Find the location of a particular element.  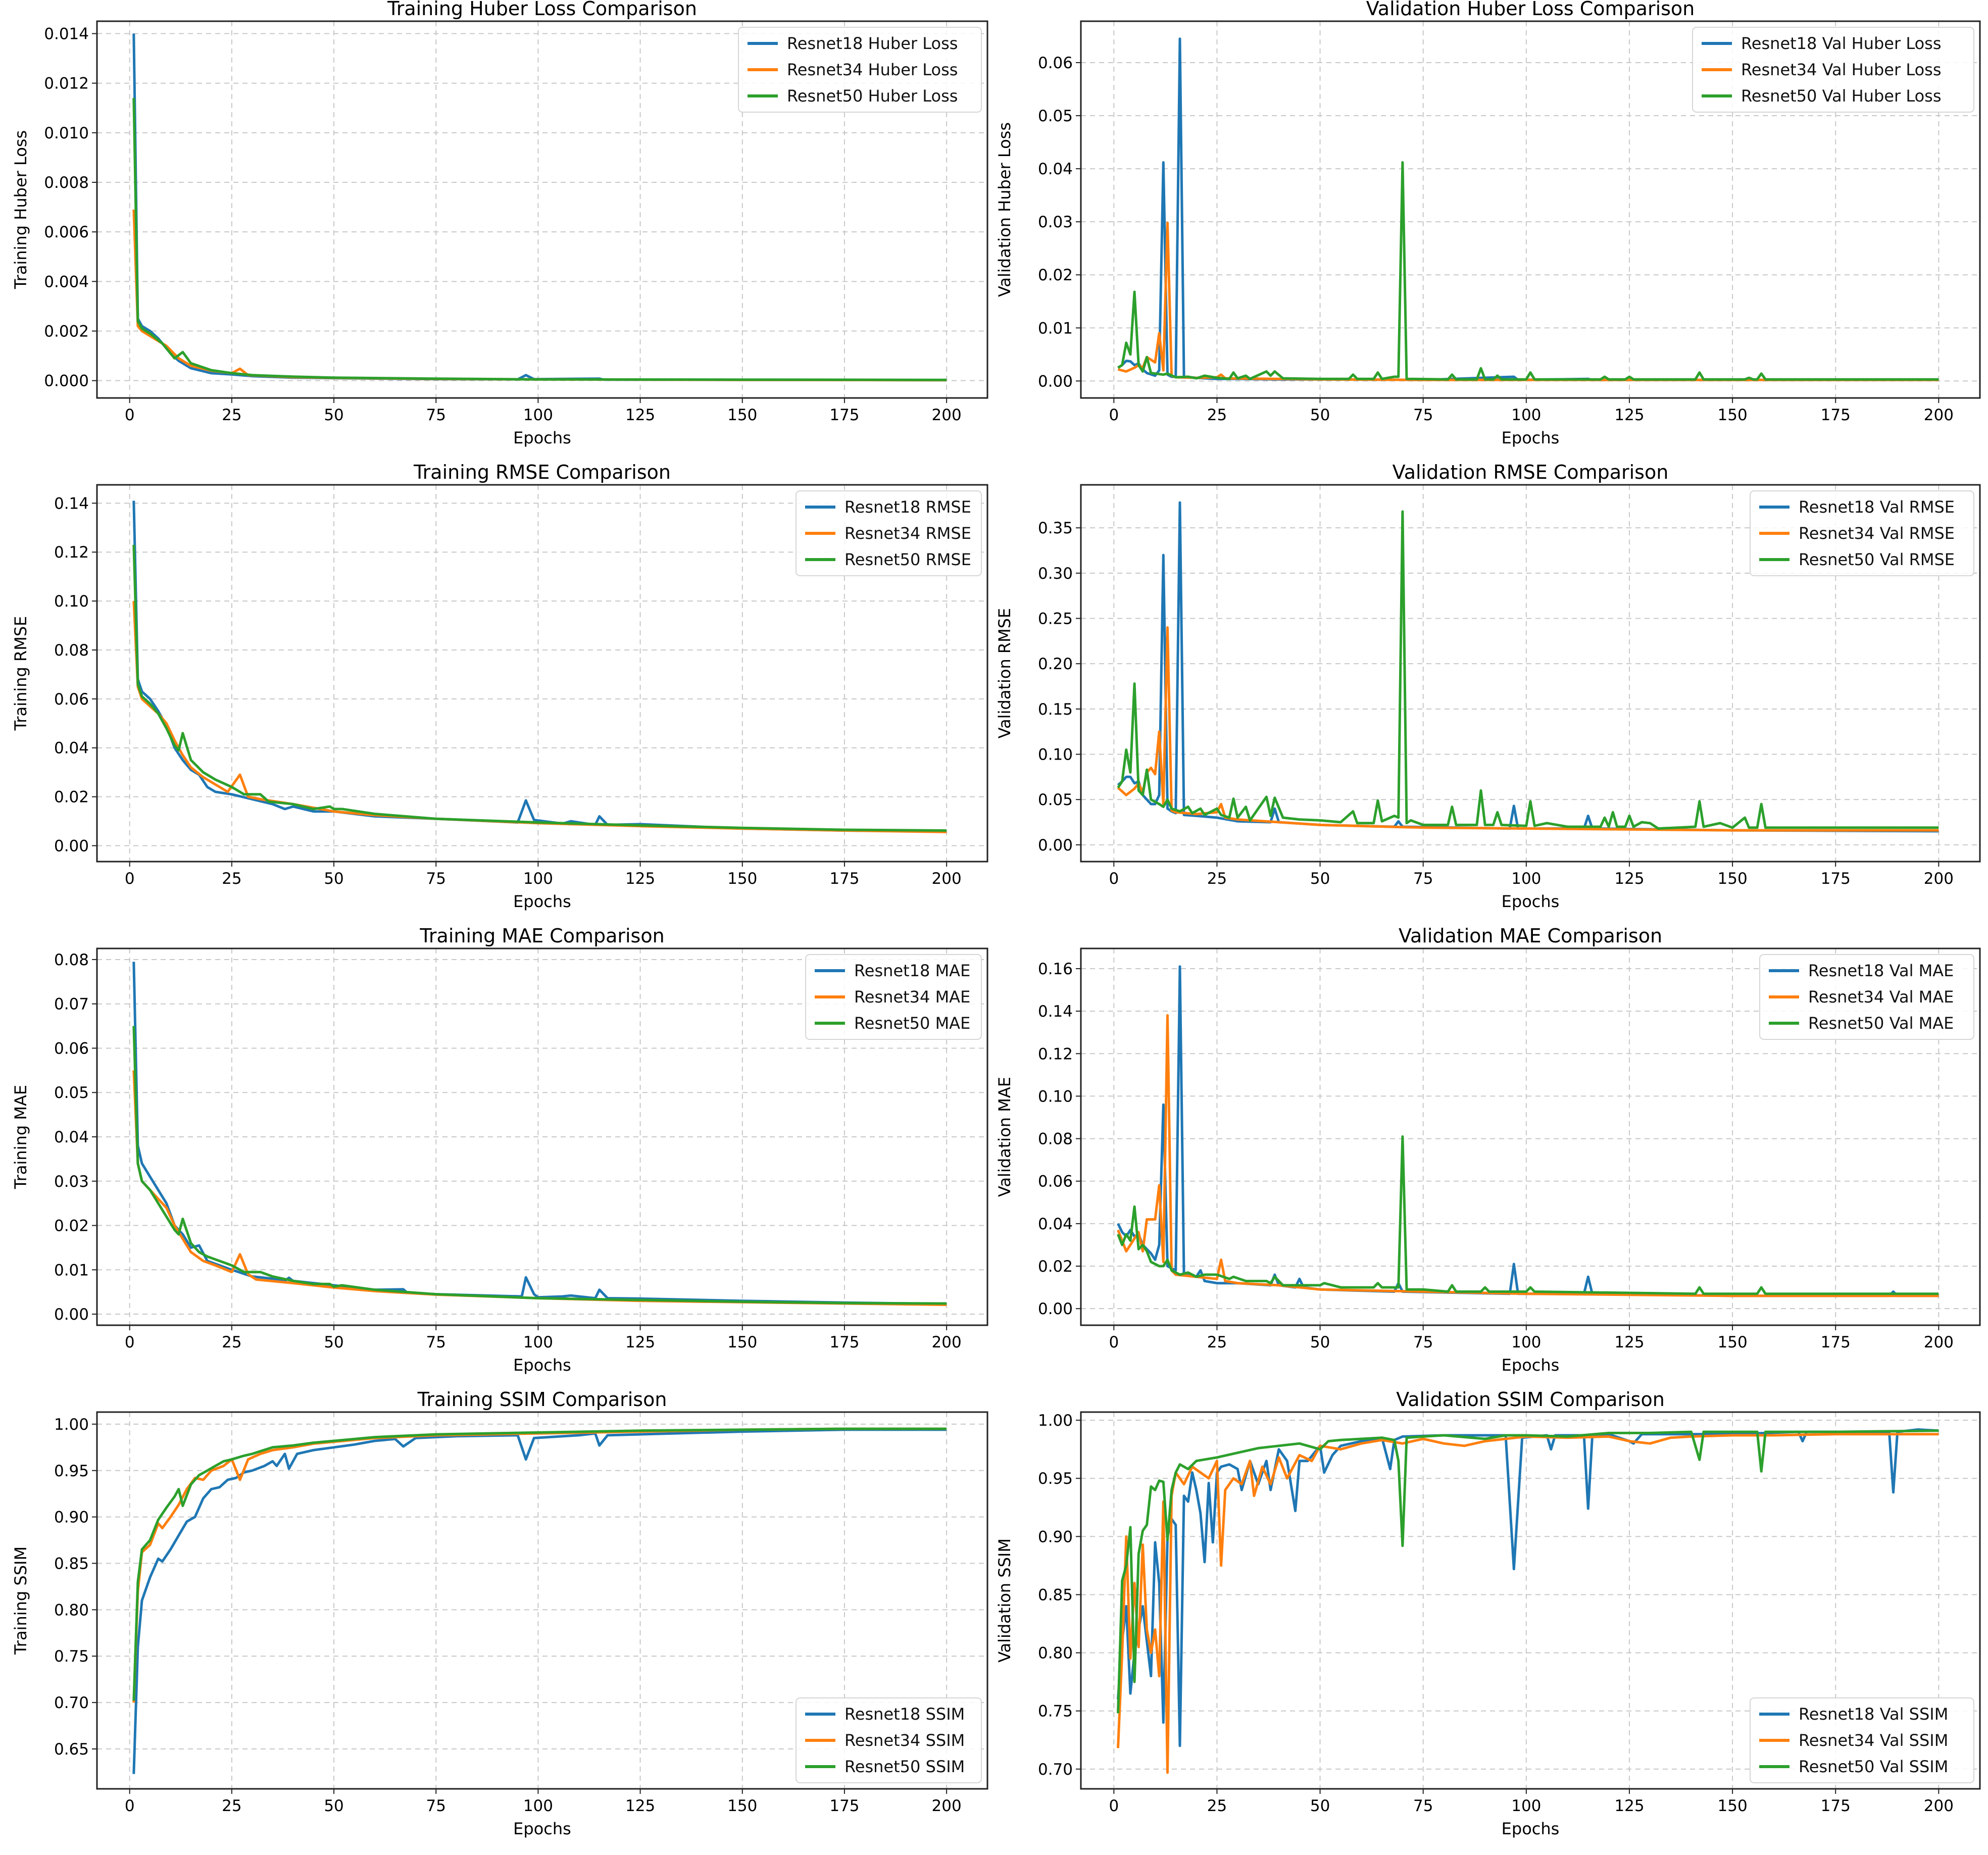

y-tick-label: 0.08 is located at coordinates (71, 960).